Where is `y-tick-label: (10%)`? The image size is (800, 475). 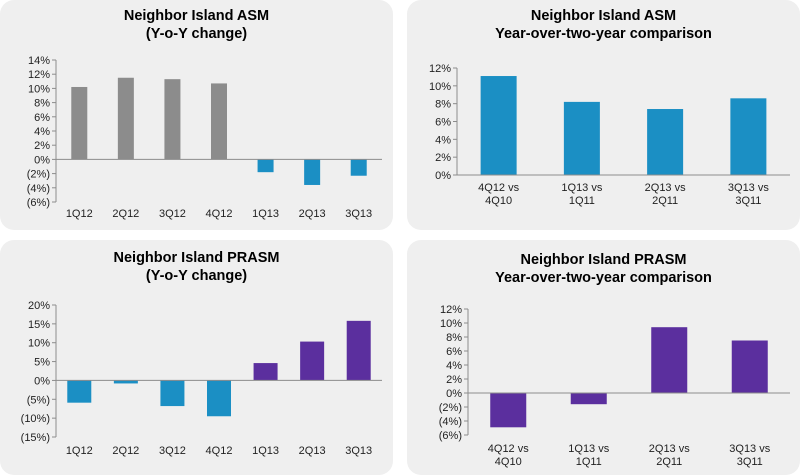 y-tick-label: (10%) is located at coordinates (35, 419).